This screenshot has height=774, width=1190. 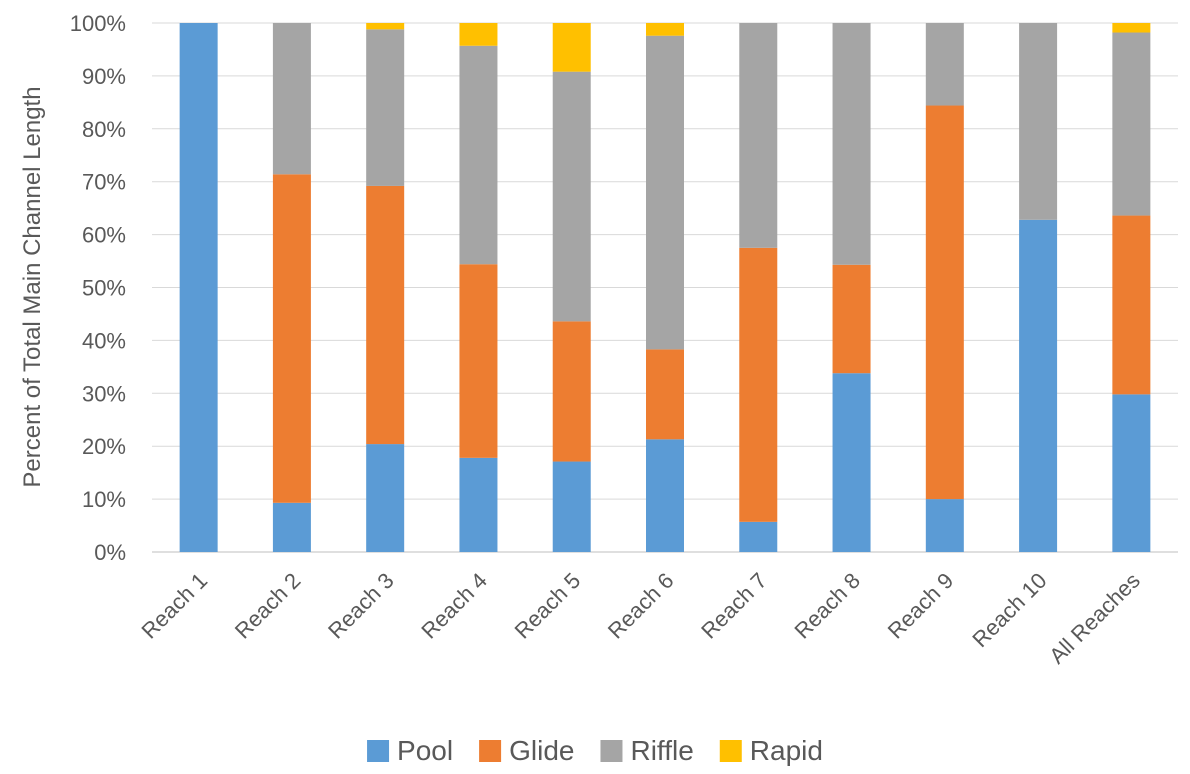 I want to click on x-tick-label: Reach 7, so click(x=734, y=606).